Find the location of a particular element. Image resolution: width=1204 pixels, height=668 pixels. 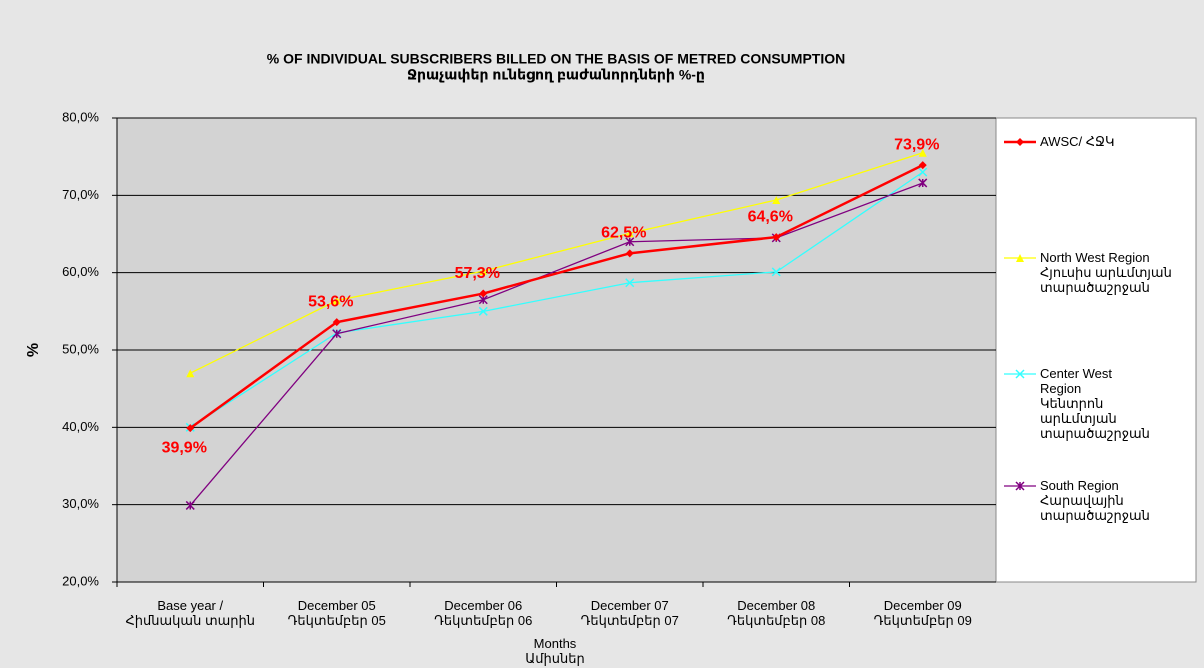

y-tick-label: 60,0% is located at coordinates (80, 271).